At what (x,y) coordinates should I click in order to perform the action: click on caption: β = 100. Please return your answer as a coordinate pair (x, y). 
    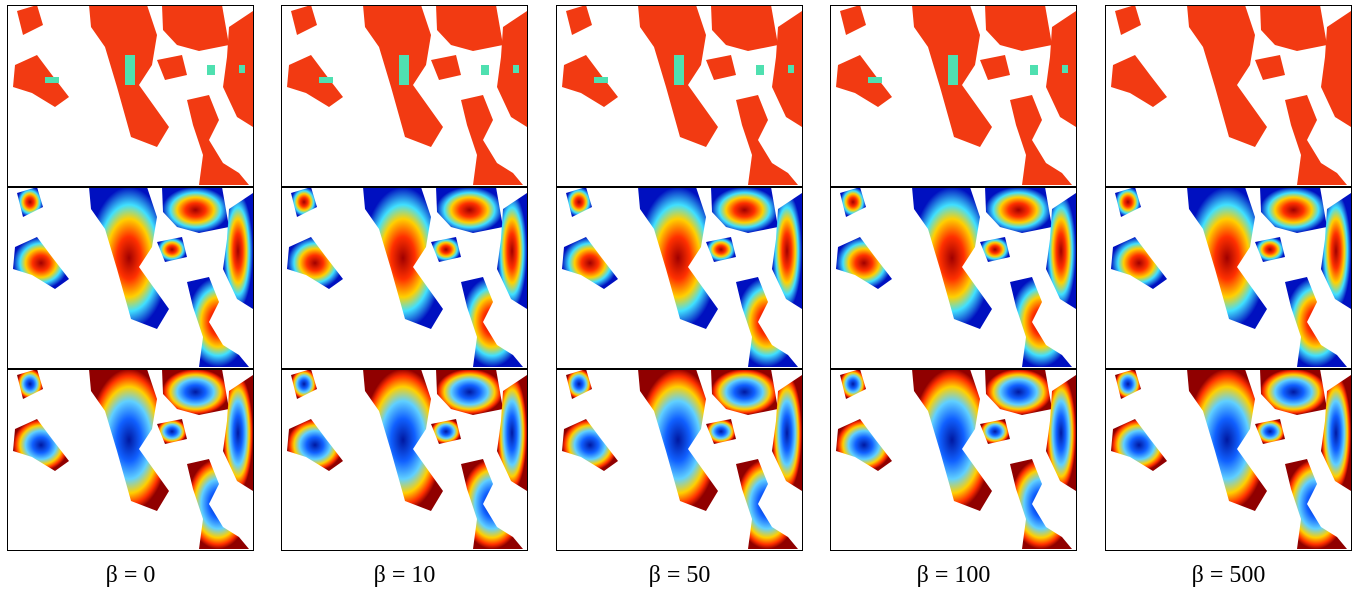
    Looking at the image, I should click on (953, 575).